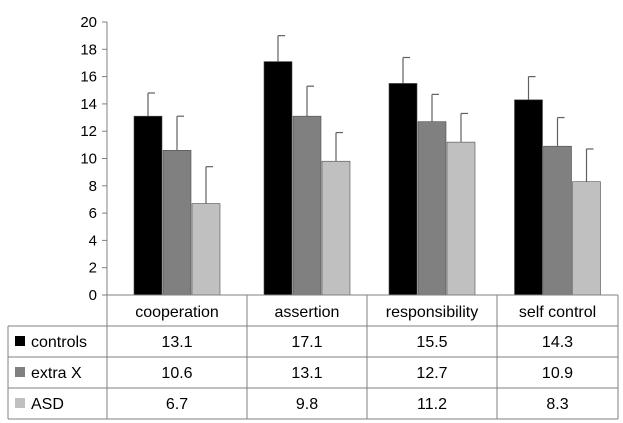 The image size is (623, 423). What do you see at coordinates (177, 404) in the screenshot?
I see `data-label: 6.7` at bounding box center [177, 404].